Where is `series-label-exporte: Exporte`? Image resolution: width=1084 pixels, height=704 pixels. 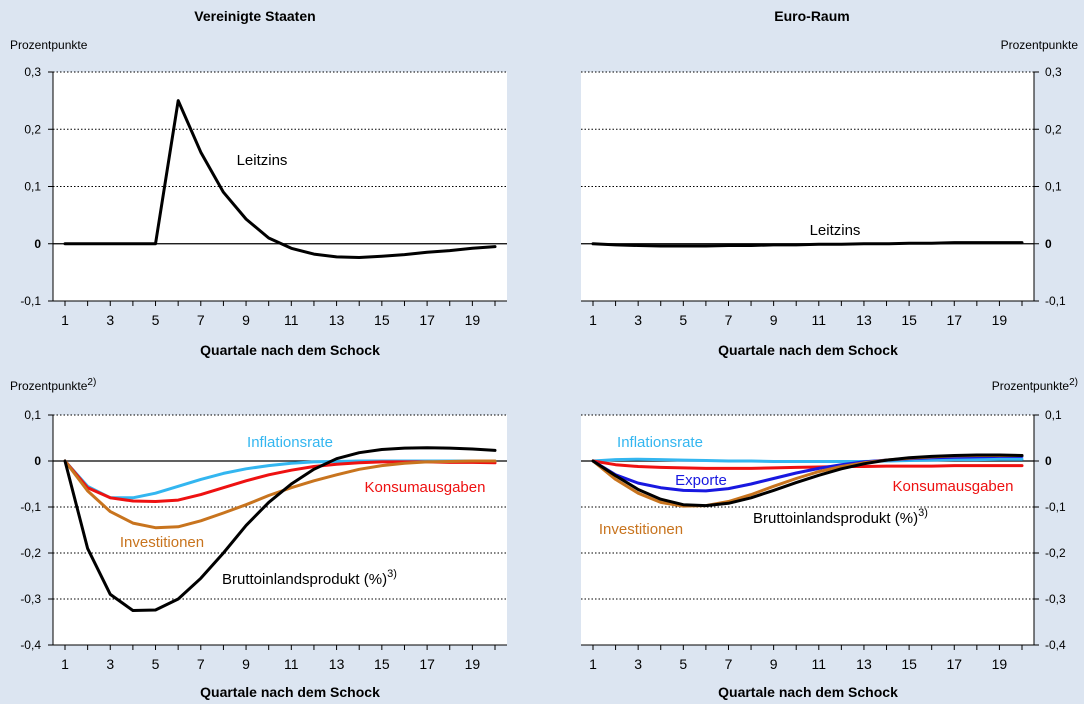 series-label-exporte: Exporte is located at coordinates (701, 480).